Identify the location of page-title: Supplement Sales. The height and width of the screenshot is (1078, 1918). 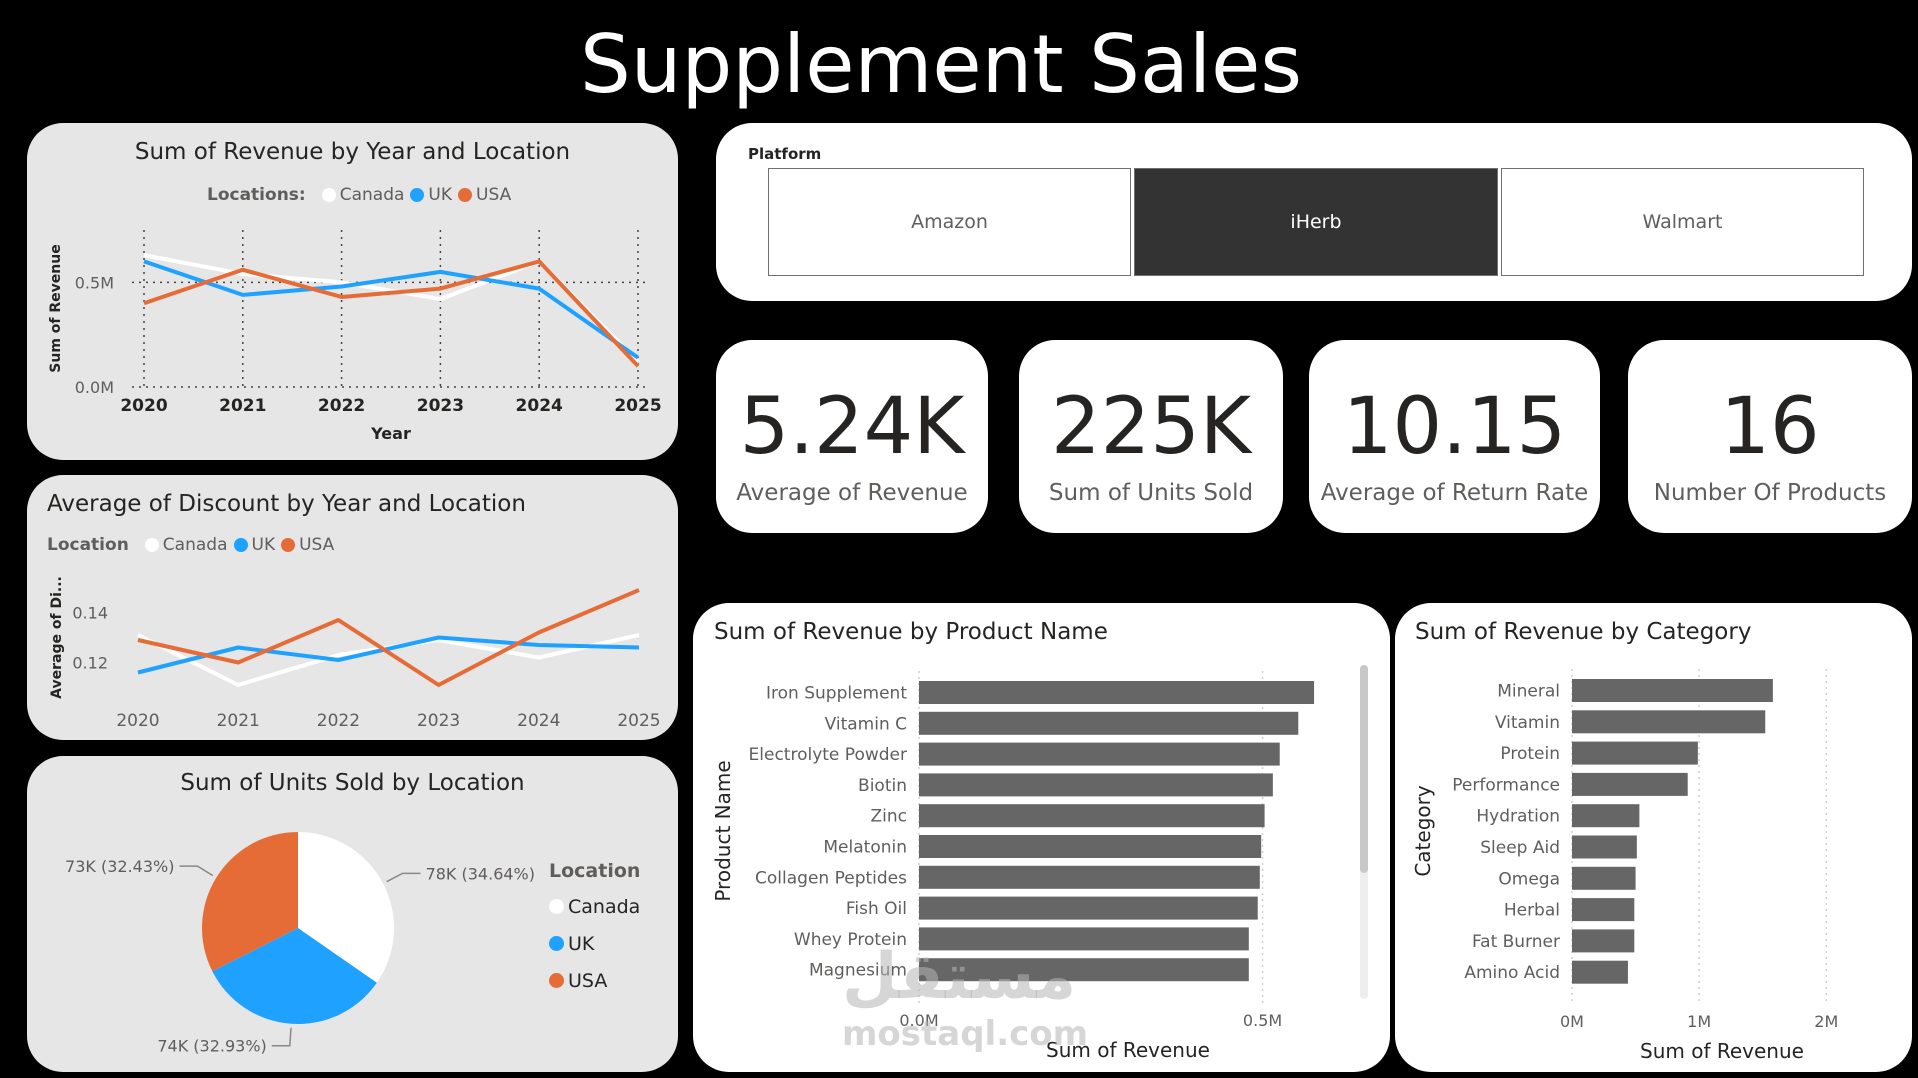
(941, 64).